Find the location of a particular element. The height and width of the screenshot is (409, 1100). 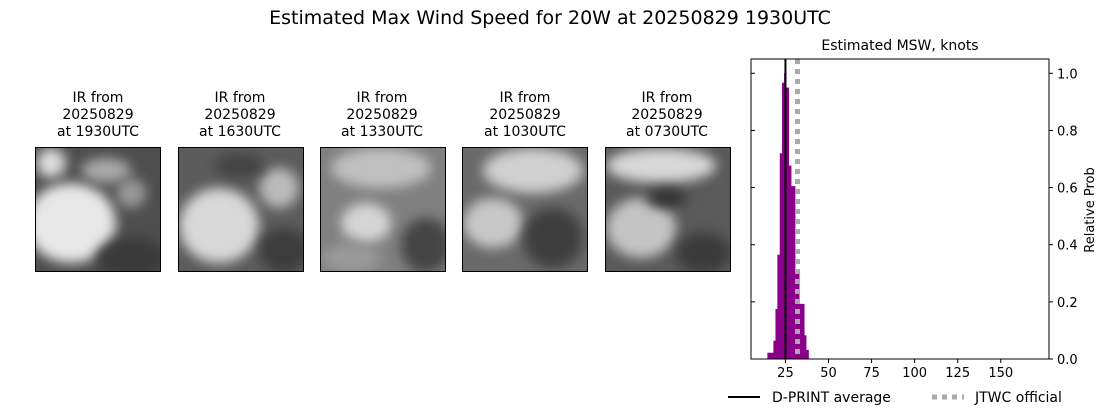

chart-title: Estimated MSW, knots is located at coordinates (899, 46).